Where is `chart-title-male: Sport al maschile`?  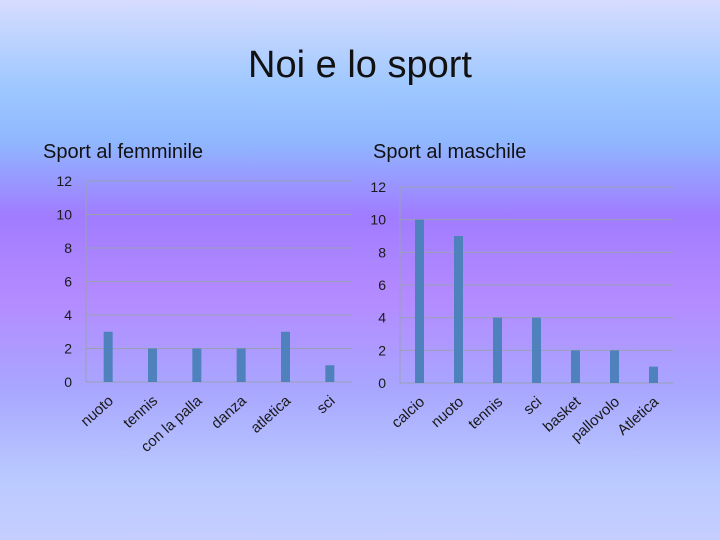 chart-title-male: Sport al maschile is located at coordinates (450, 152).